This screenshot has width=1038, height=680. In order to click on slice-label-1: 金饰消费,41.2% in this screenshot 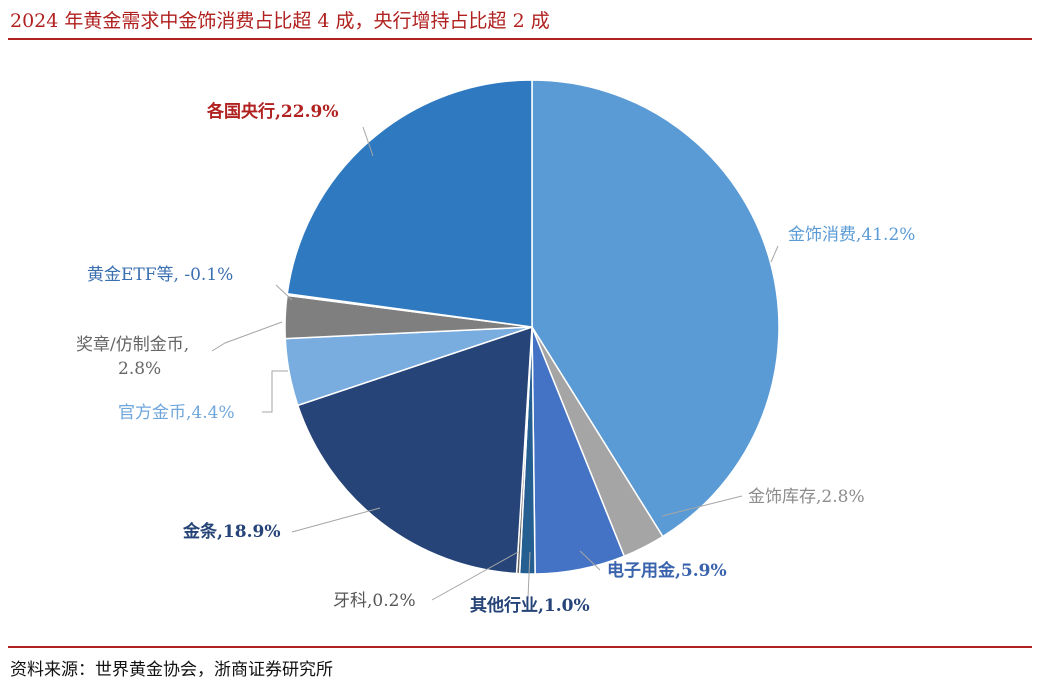, I will do `click(851, 235)`.